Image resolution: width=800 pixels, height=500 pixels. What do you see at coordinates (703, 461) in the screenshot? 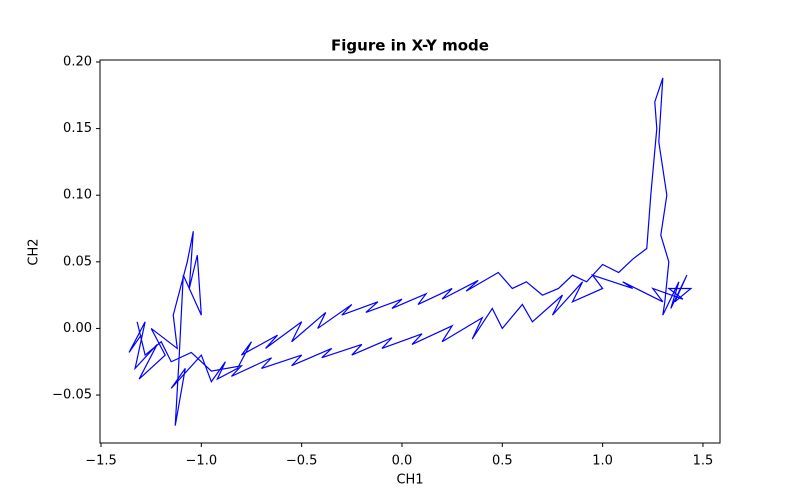
I see `x-tick-label: 1.5` at bounding box center [703, 461].